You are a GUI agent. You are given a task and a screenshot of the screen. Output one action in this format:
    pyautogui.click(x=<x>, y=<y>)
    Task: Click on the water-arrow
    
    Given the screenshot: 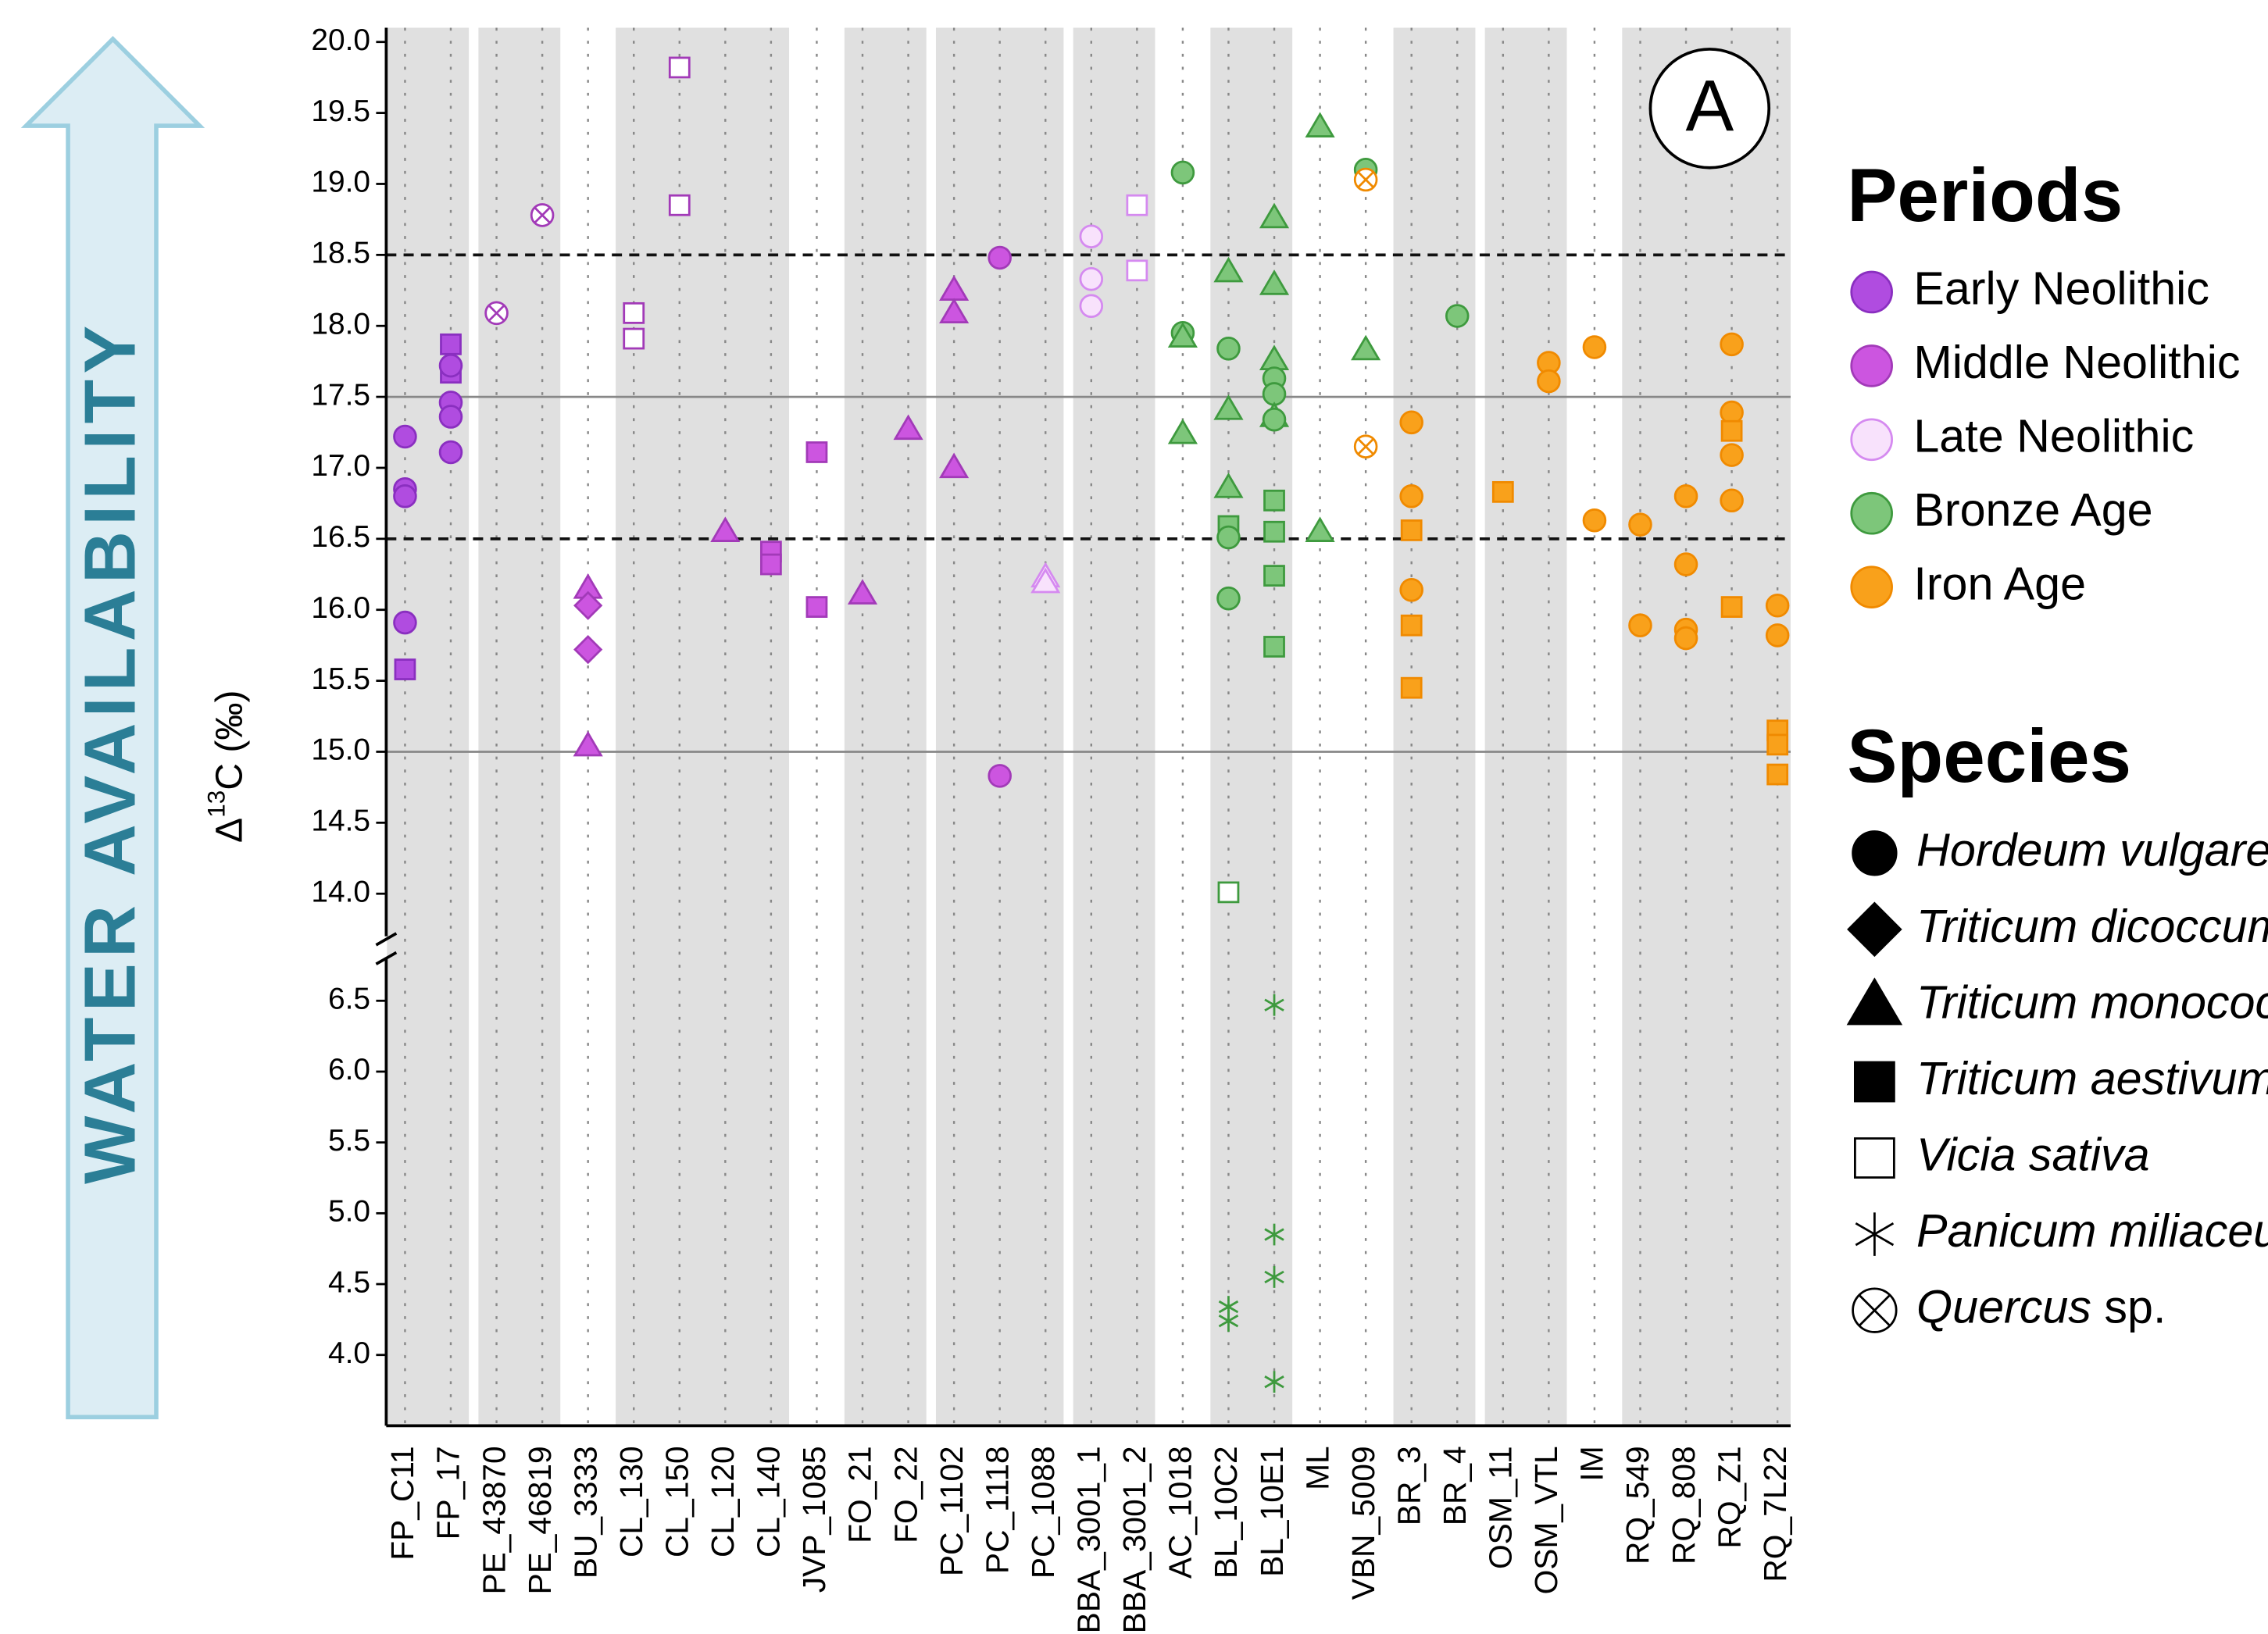 What is the action you would take?
    pyautogui.click(x=112, y=728)
    